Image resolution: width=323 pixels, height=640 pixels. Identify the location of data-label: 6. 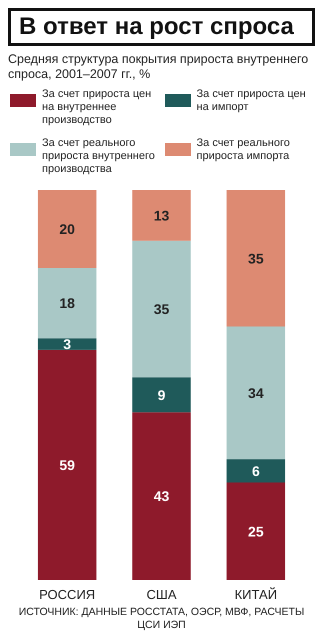
(256, 470).